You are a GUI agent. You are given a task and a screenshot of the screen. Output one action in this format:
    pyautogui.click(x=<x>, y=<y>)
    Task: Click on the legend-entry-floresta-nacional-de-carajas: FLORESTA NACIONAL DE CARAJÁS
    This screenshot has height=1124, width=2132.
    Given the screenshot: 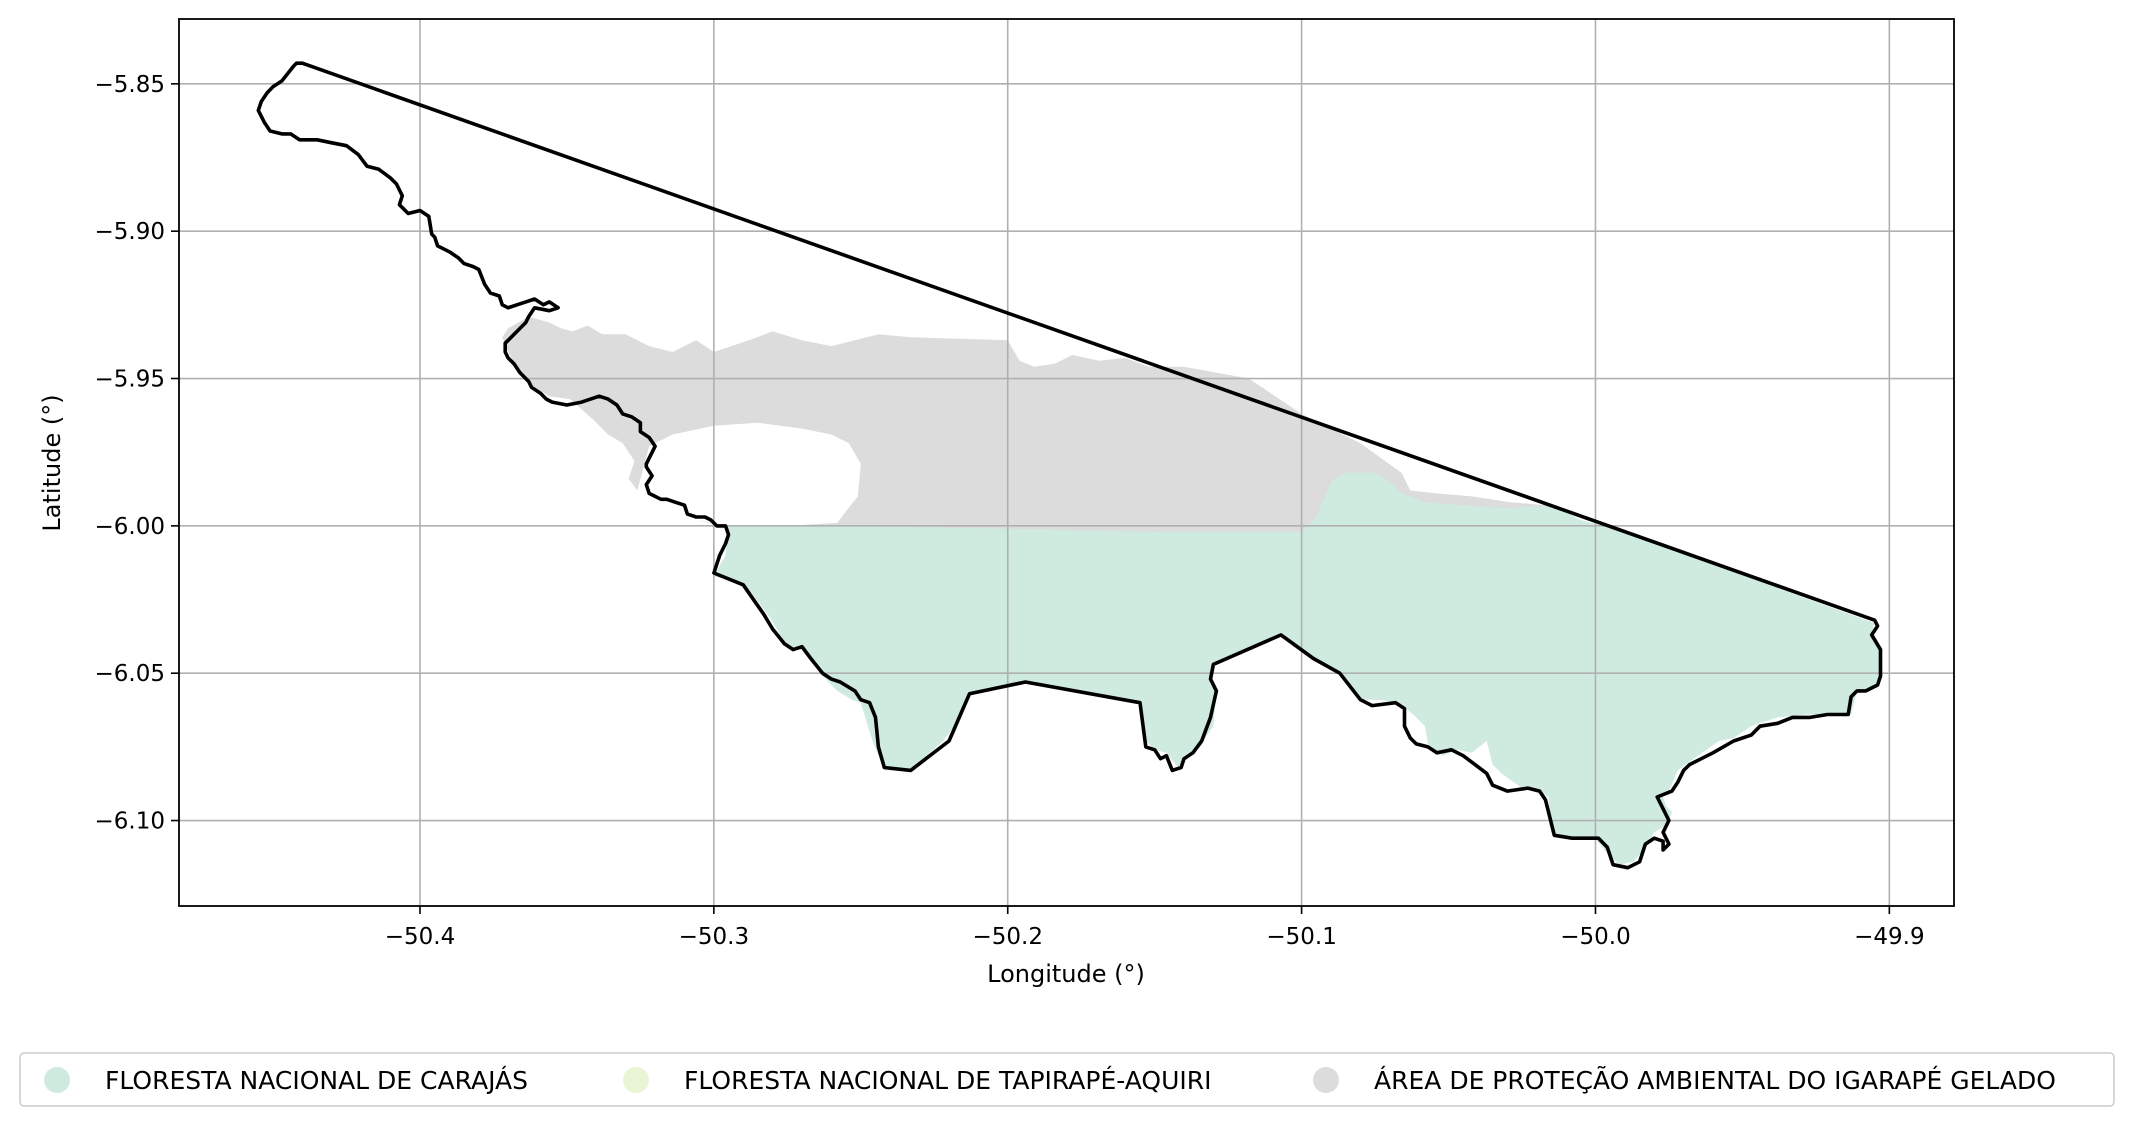 What is the action you would take?
    pyautogui.click(x=286, y=1080)
    